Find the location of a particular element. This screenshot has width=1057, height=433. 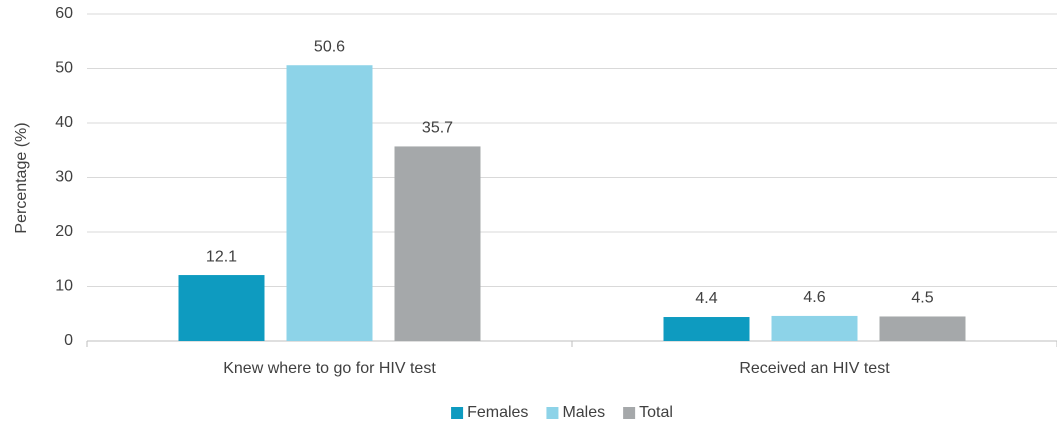

y-tick-label: 20 is located at coordinates (64, 231).